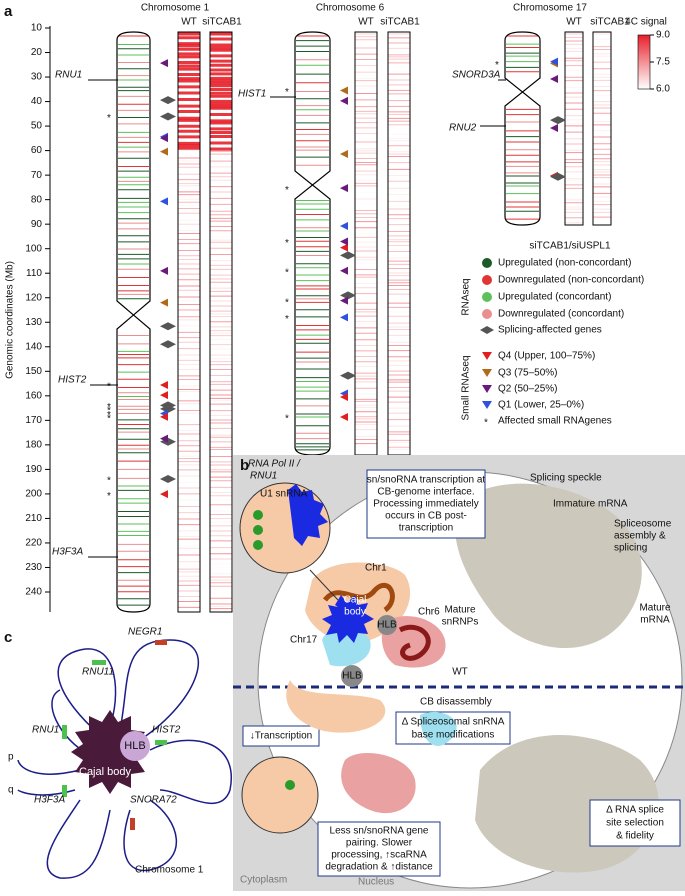 Image resolution: width=685 pixels, height=896 pixels. Describe the element at coordinates (460, 622) in the screenshot. I see `label: snRNPs` at that location.